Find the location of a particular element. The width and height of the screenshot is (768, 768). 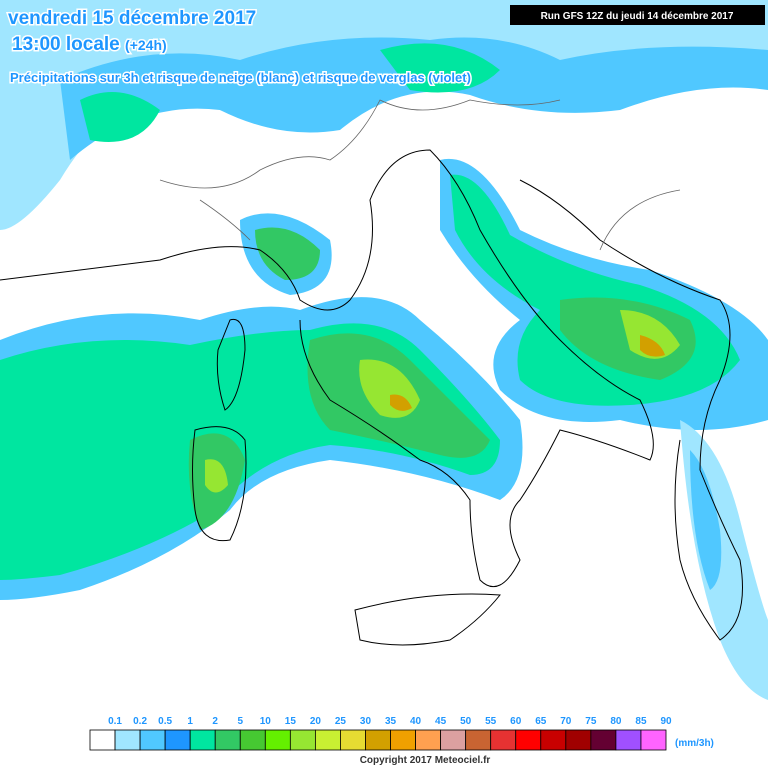

legend-label: 15 is located at coordinates (291, 721).